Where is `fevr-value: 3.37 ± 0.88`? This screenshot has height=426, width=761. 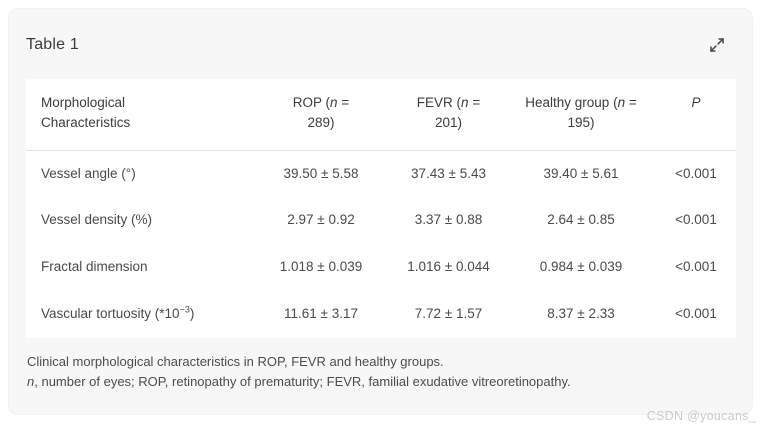
fevr-value: 3.37 ± 0.88 is located at coordinates (448, 220).